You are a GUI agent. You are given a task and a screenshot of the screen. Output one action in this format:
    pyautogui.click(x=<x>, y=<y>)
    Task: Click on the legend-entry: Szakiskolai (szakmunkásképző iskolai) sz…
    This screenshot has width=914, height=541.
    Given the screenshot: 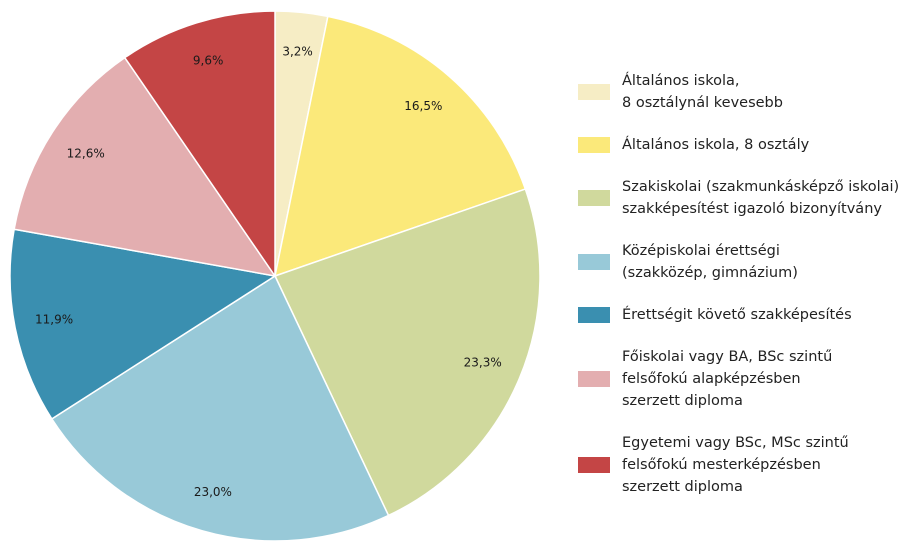 What is the action you would take?
    pyautogui.click(x=738, y=198)
    